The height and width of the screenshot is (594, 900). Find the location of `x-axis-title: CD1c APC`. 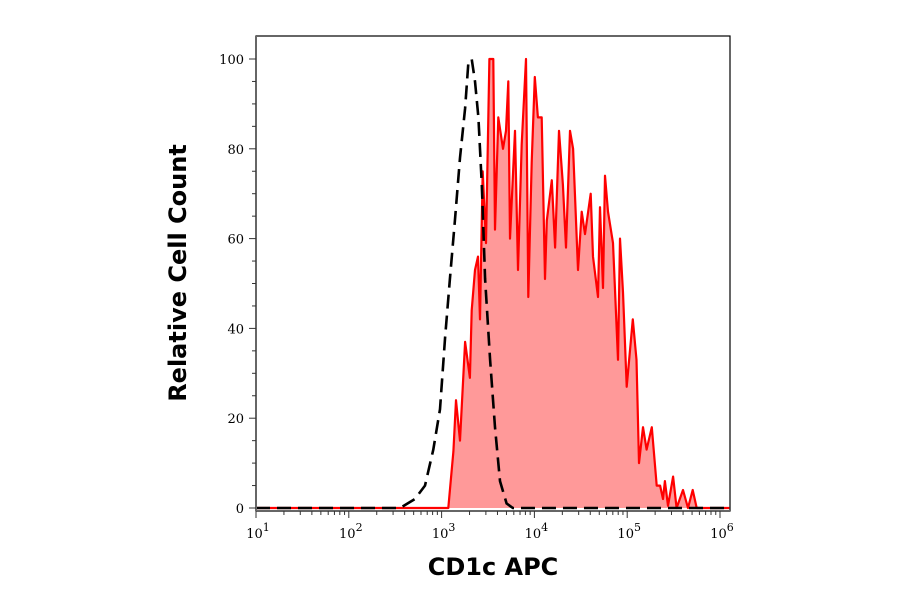

x-axis-title: CD1c APC is located at coordinates (493, 567).